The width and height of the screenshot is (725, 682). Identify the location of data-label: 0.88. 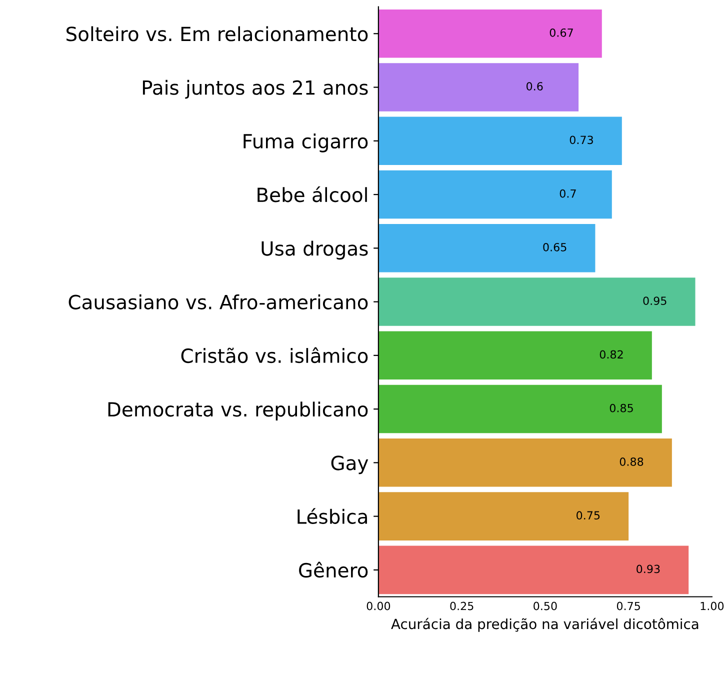
(632, 461).